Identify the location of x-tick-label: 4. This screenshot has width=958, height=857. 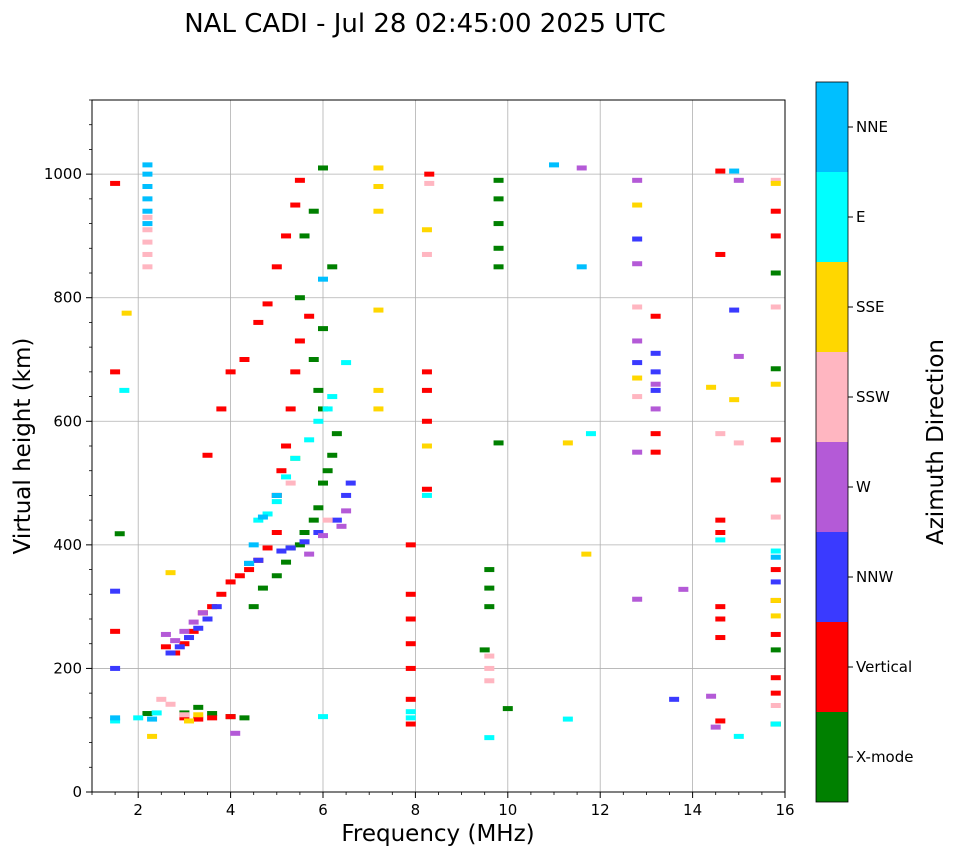
(231, 810).